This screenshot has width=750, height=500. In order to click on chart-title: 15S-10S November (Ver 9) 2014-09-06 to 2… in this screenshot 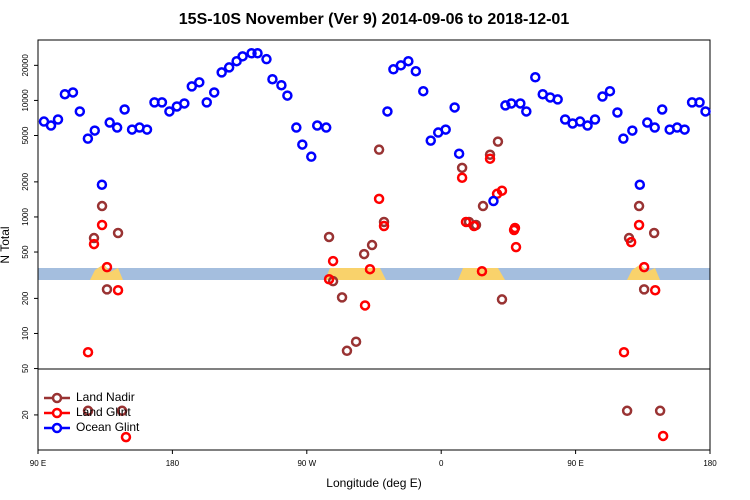, I will do `click(374, 19)`.